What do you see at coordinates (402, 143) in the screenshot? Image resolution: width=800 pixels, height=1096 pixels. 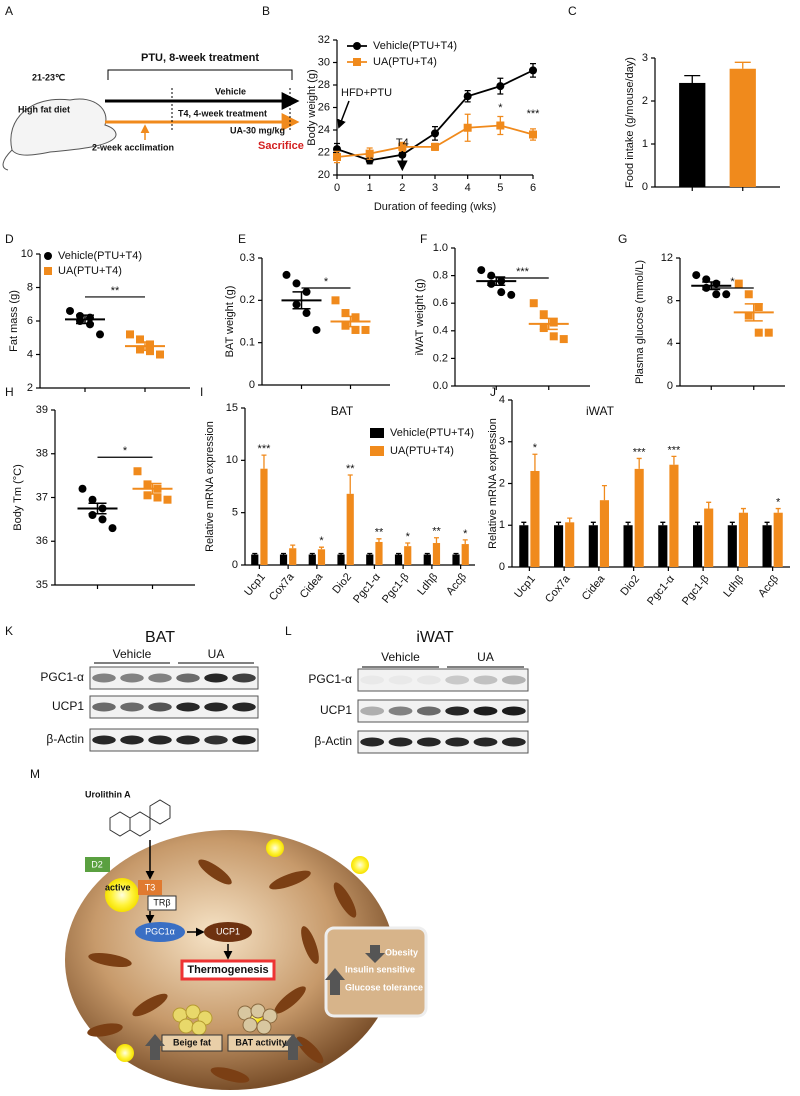 I see `annotation: T4` at bounding box center [402, 143].